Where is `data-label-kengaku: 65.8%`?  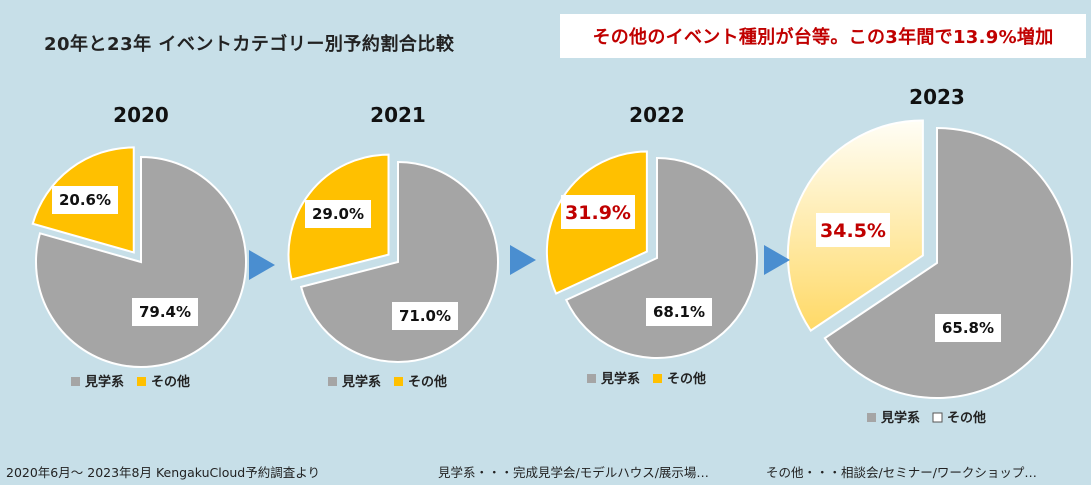
data-label-kengaku: 65.8% is located at coordinates (968, 328).